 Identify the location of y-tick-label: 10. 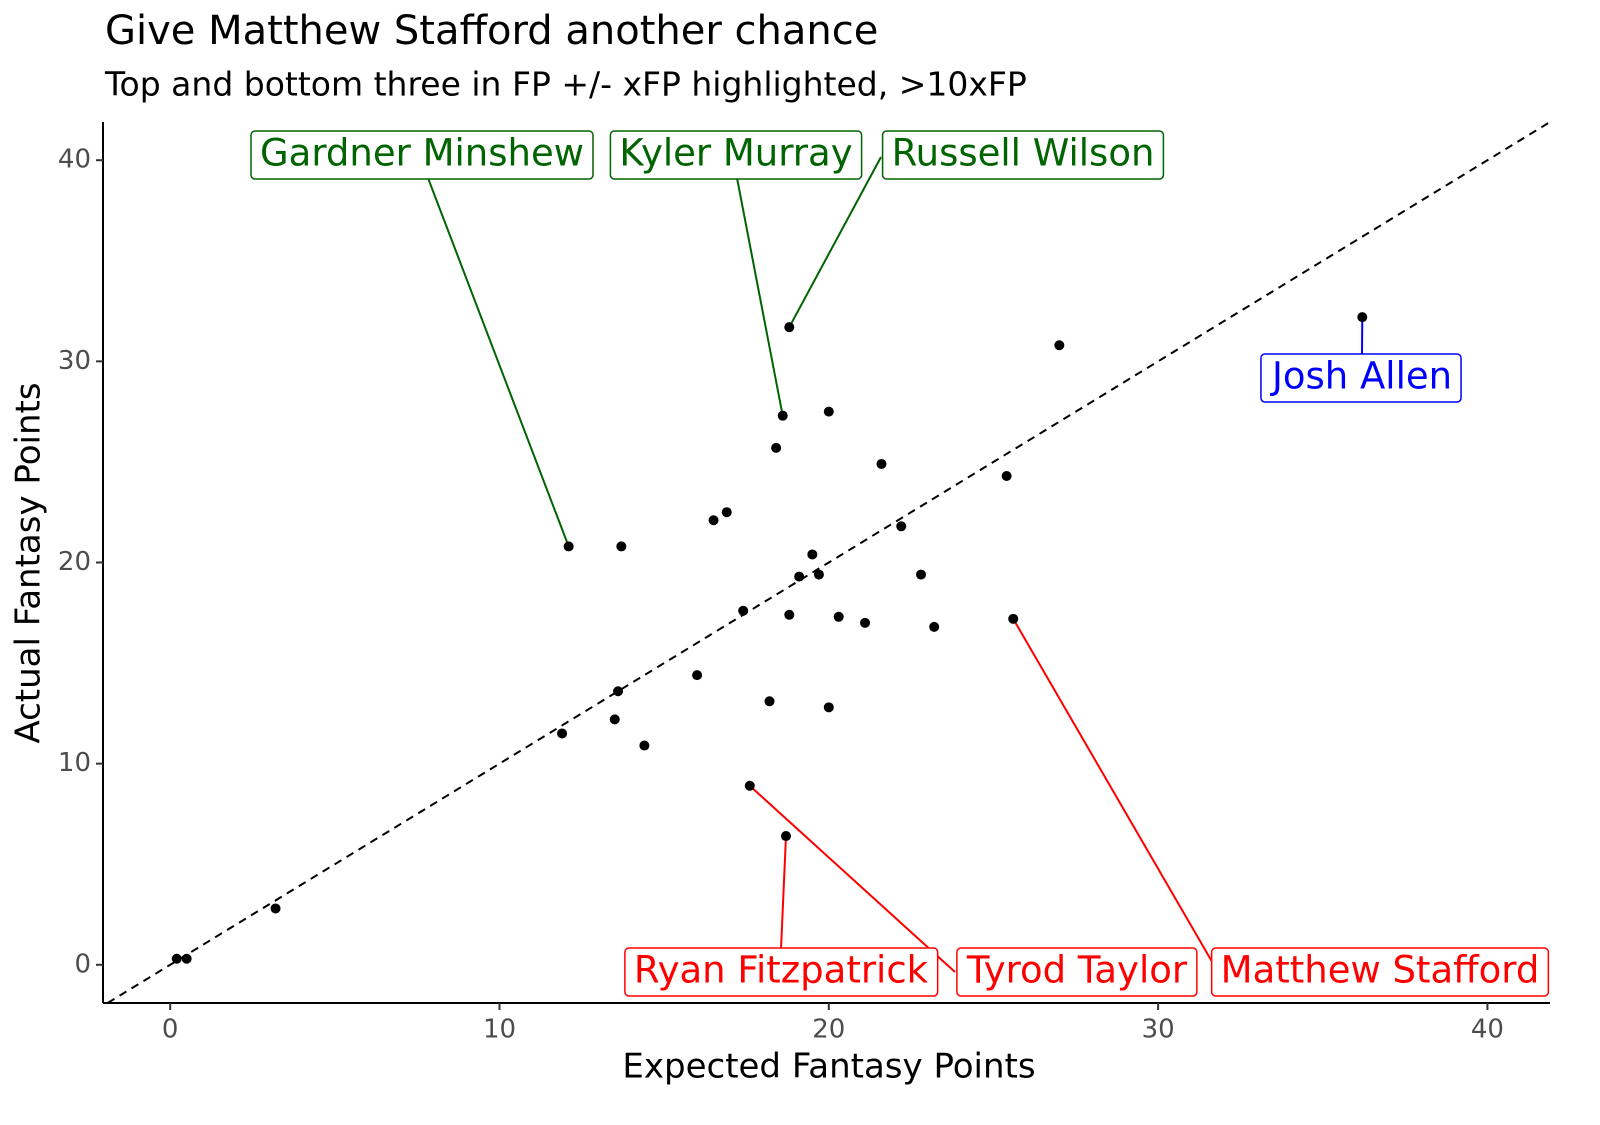
(74, 763).